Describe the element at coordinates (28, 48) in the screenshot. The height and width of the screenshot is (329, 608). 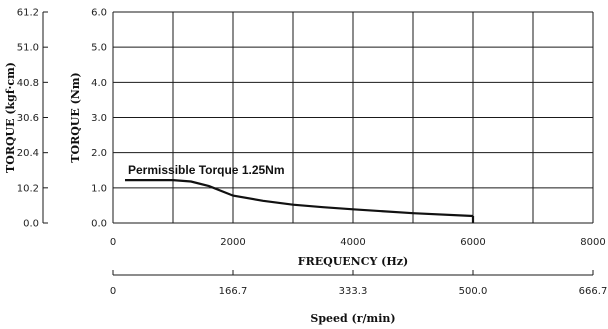
I see `y-tick-label-kgfcm: 51.0` at that location.